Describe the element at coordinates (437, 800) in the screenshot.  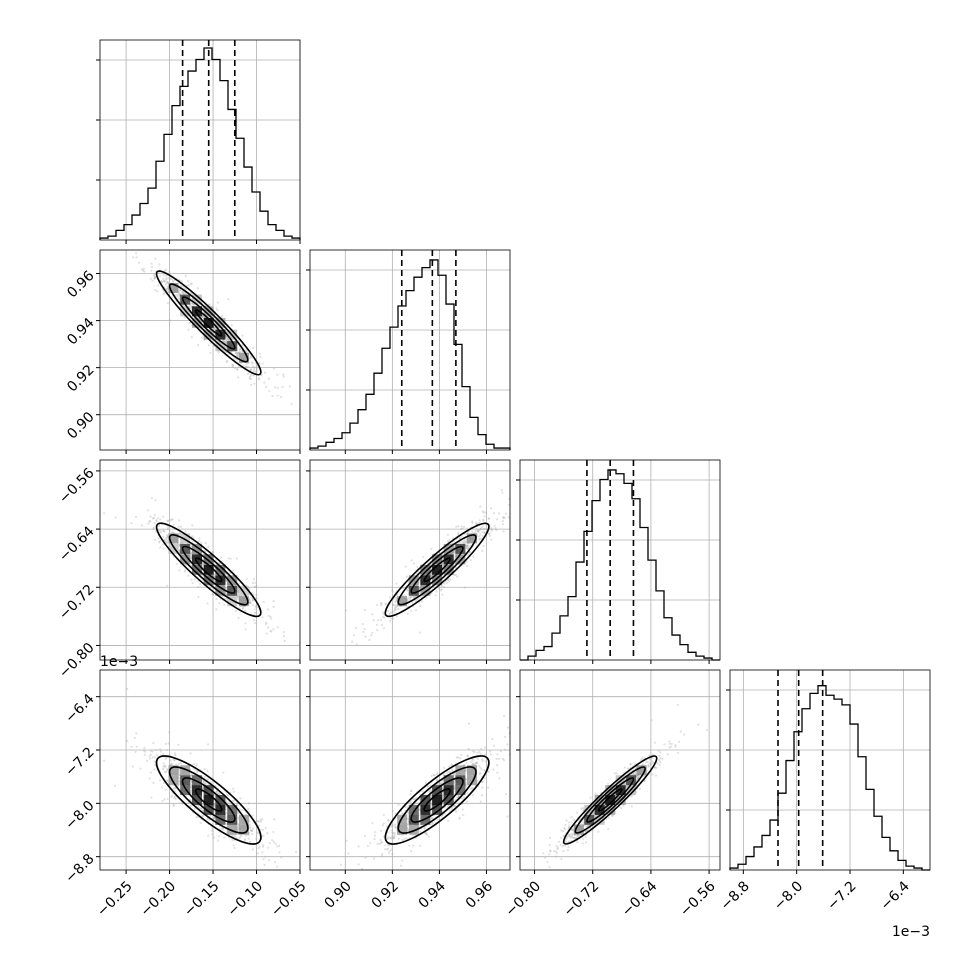
I see `density-blocks` at that location.